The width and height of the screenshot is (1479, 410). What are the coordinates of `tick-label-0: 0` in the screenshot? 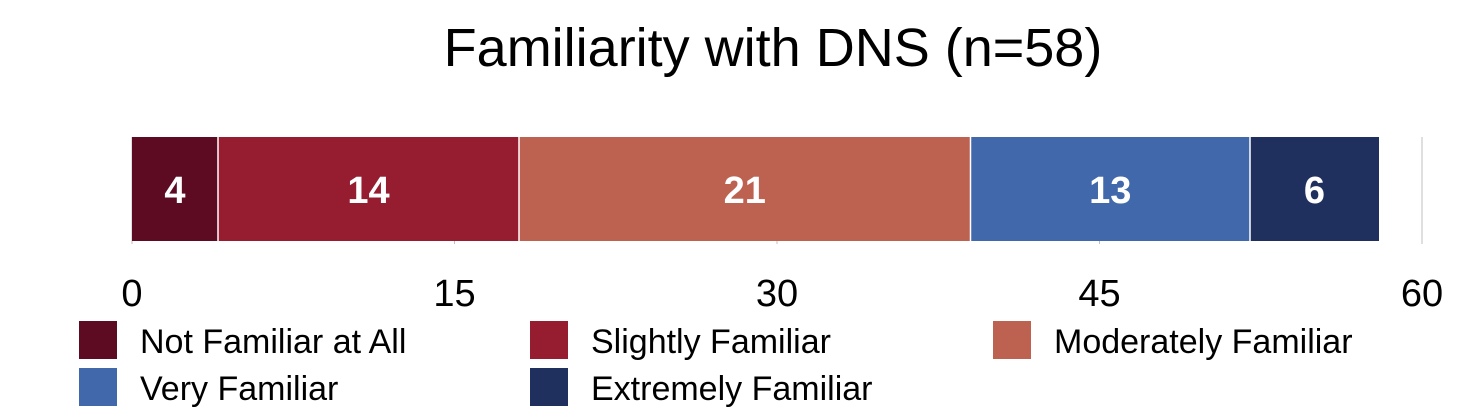 It's located at (131, 294).